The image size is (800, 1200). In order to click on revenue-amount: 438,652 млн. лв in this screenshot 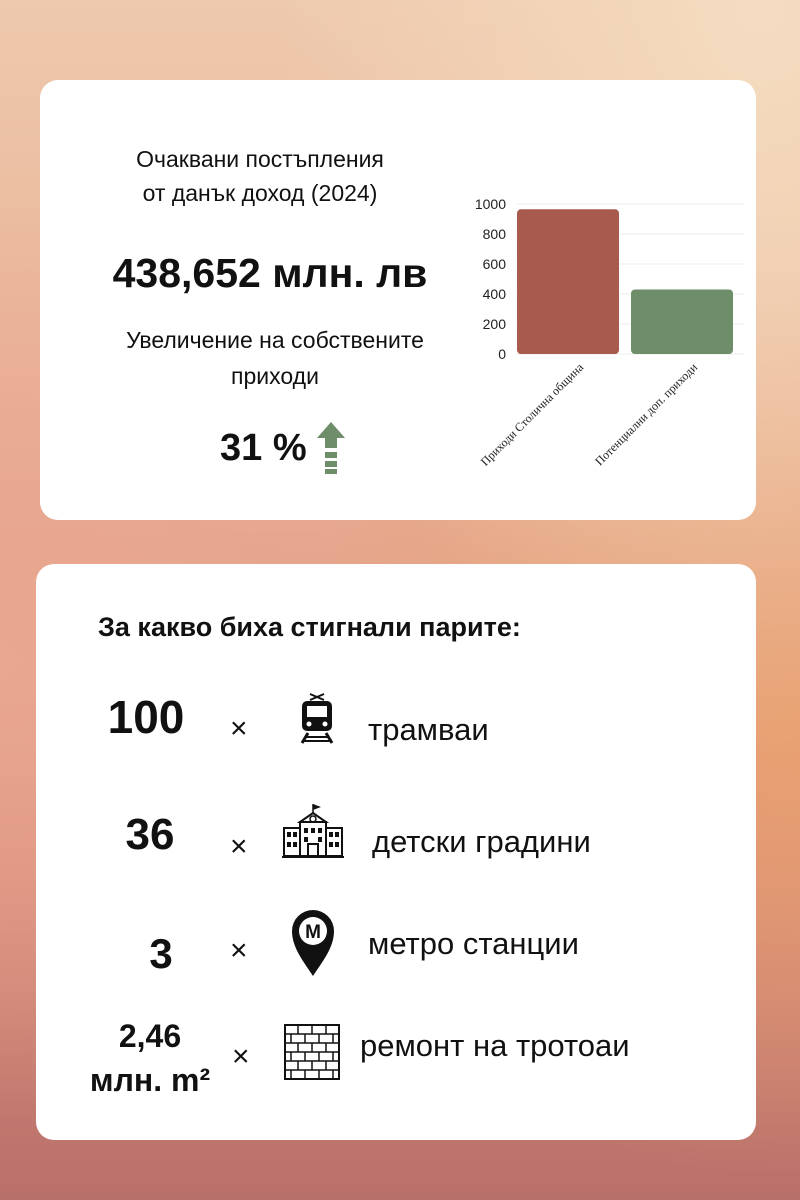, I will do `click(270, 273)`.